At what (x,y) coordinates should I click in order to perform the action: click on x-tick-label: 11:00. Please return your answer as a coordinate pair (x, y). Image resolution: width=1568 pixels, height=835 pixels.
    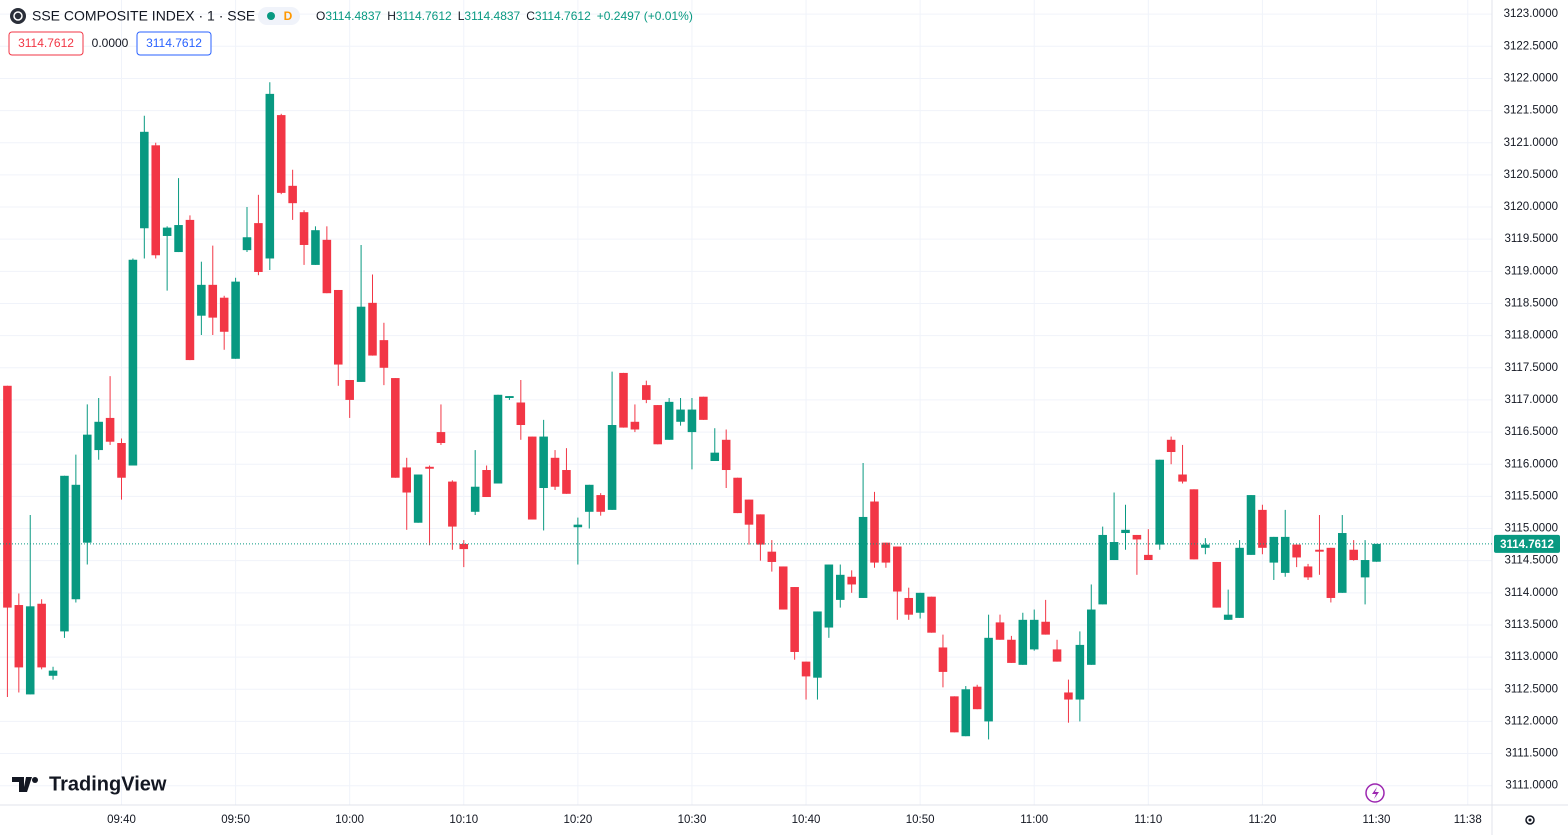
    Looking at the image, I should click on (1034, 820).